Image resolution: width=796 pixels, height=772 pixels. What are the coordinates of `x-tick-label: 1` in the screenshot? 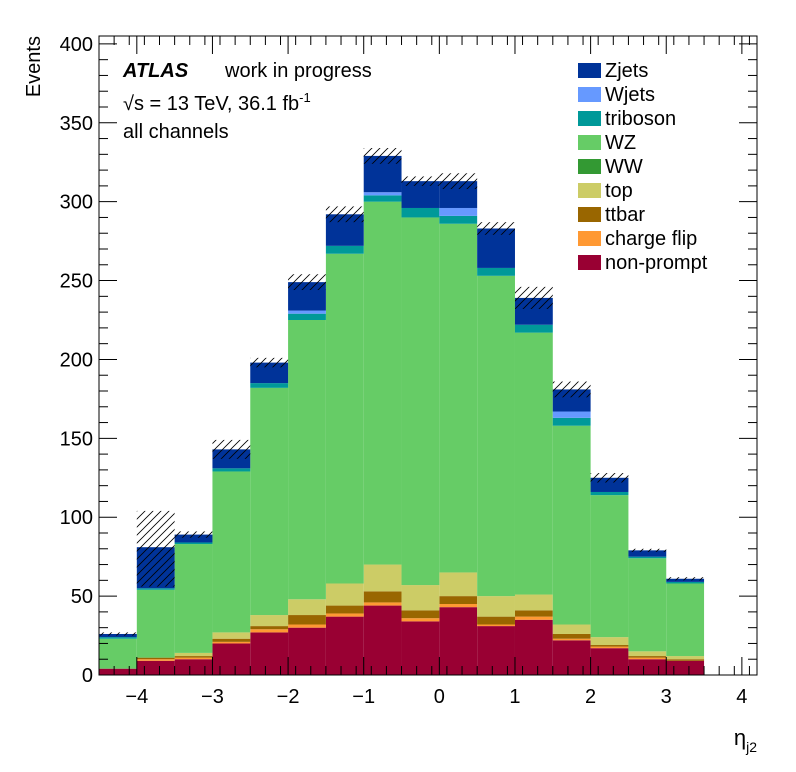 It's located at (514, 697).